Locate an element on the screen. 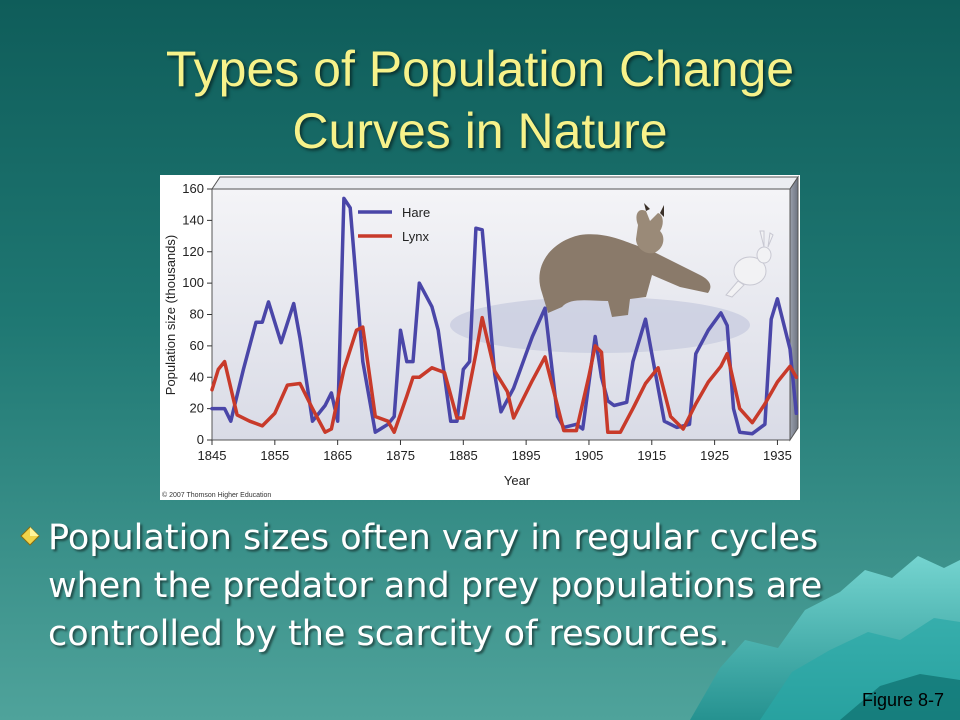 The height and width of the screenshot is (720, 960). x-tick-label: 1915 is located at coordinates (651, 455).